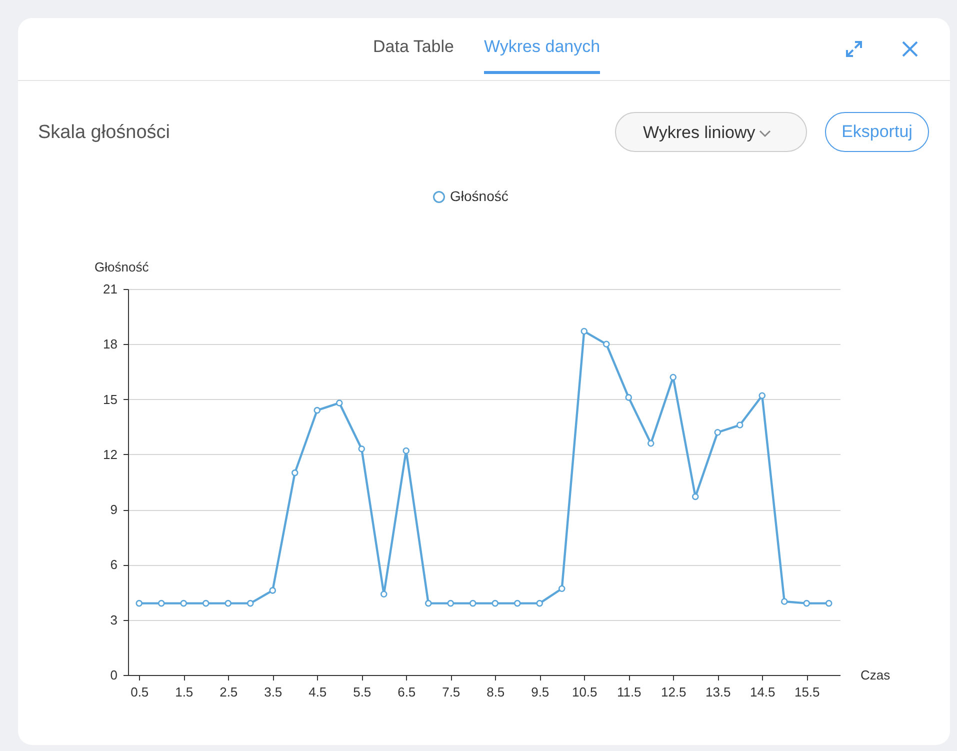 The width and height of the screenshot is (957, 751). What do you see at coordinates (317, 692) in the screenshot?
I see `x-tick-label: 4.5` at bounding box center [317, 692].